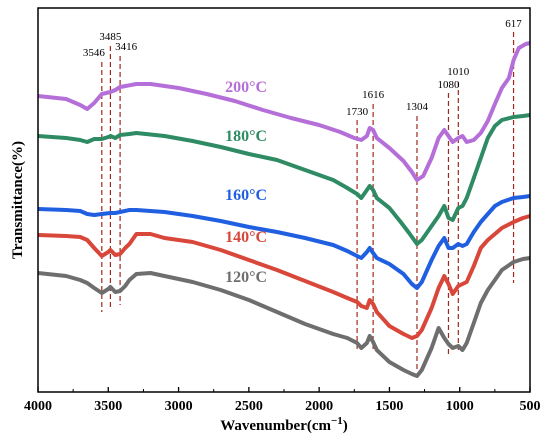  I want to click on x-tick-label-1500: 1500, so click(389, 406).